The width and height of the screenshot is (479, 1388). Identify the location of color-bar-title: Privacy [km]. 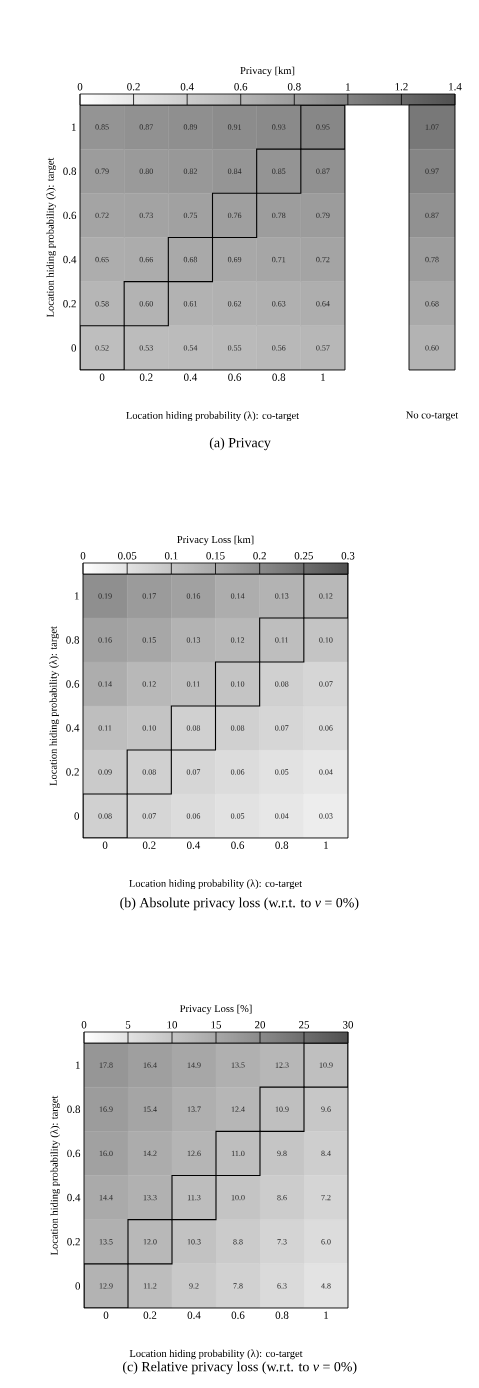
(267, 71).